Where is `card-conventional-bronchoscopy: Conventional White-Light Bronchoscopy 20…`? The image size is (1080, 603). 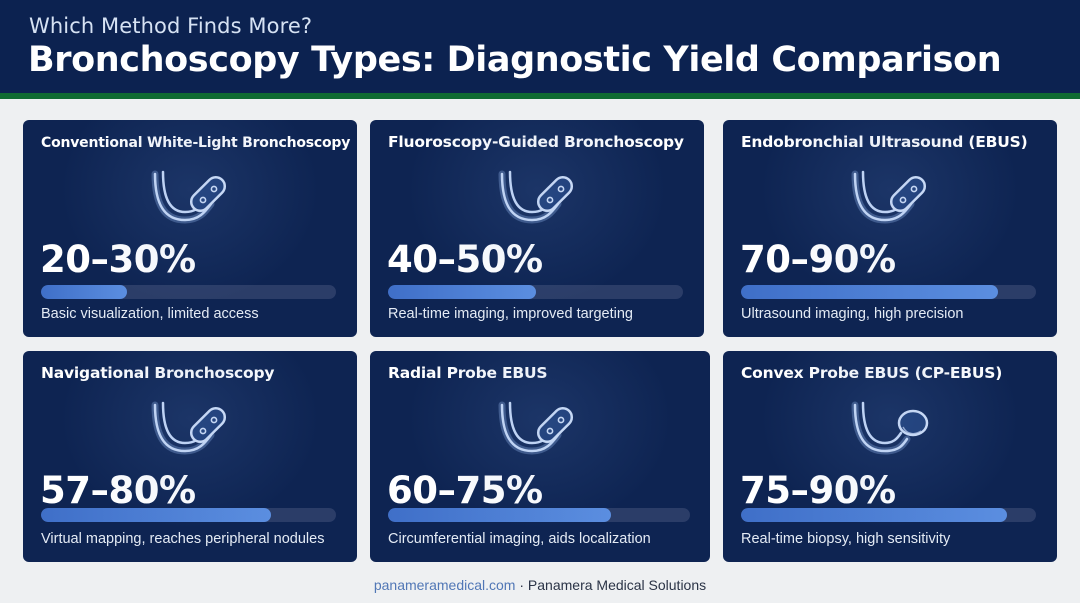
card-conventional-bronchoscopy: Conventional White-Light Bronchoscopy 20… is located at coordinates (190, 228).